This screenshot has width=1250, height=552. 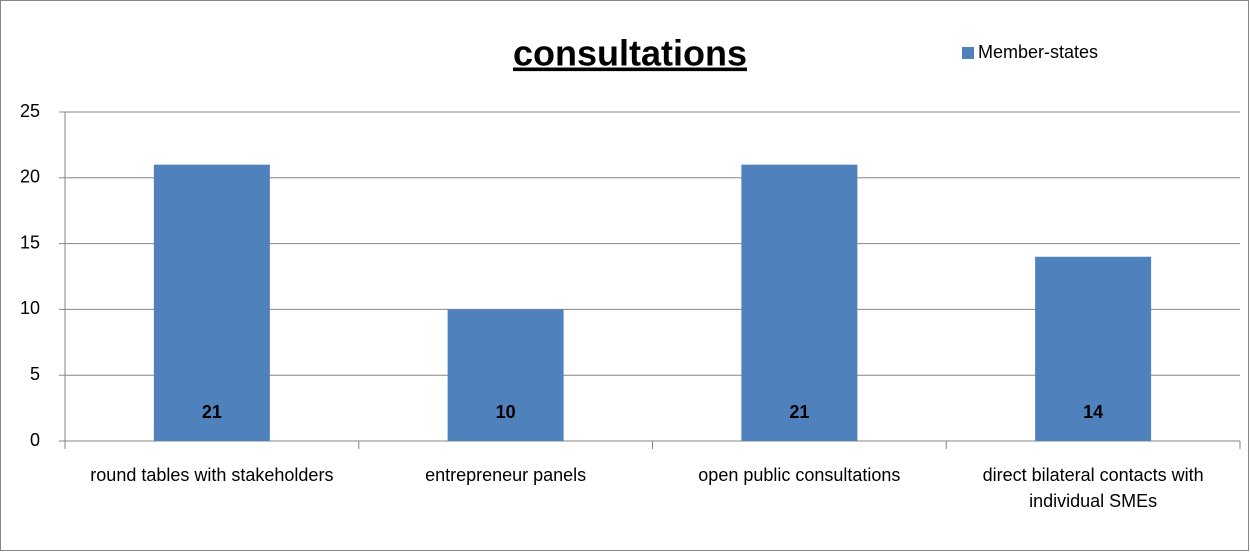 What do you see at coordinates (30, 308) in the screenshot?
I see `y-tick-label: 10` at bounding box center [30, 308].